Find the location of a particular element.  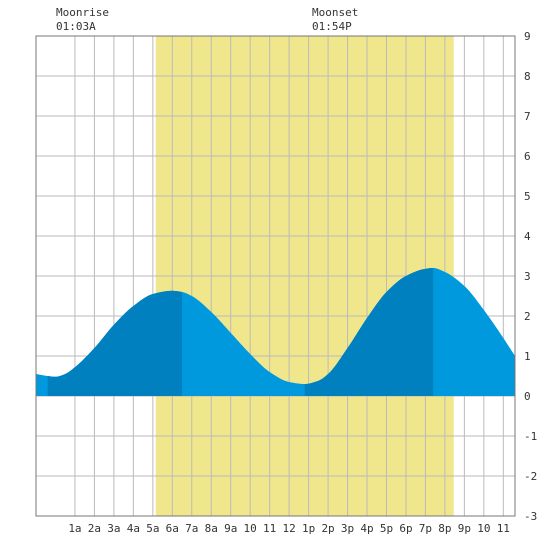

moonrise-label: Moonrise is located at coordinates (82, 12).